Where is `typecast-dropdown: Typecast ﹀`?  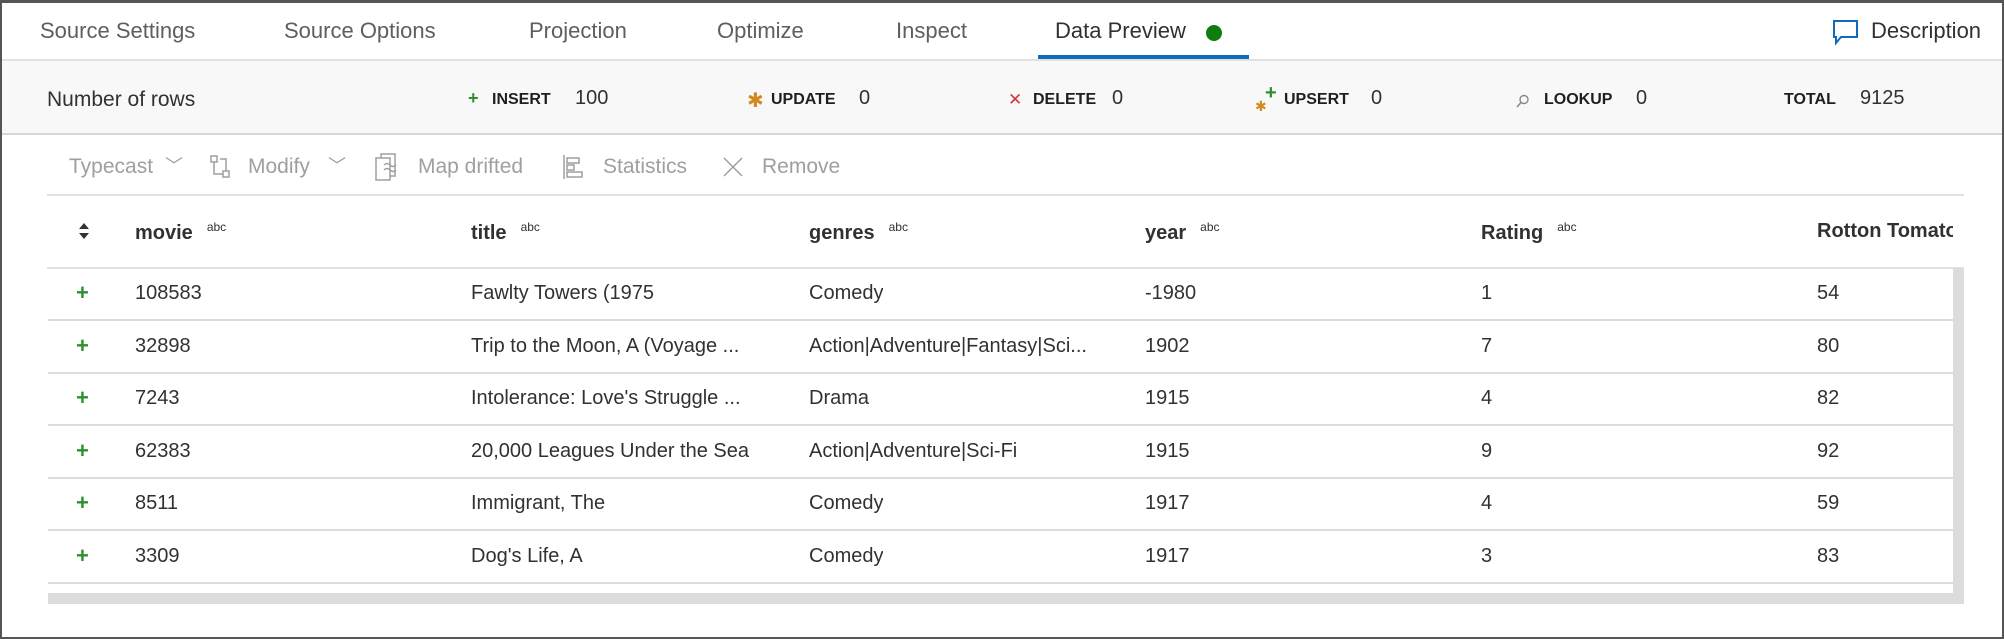 typecast-dropdown: Typecast ﹀ is located at coordinates (134, 167).